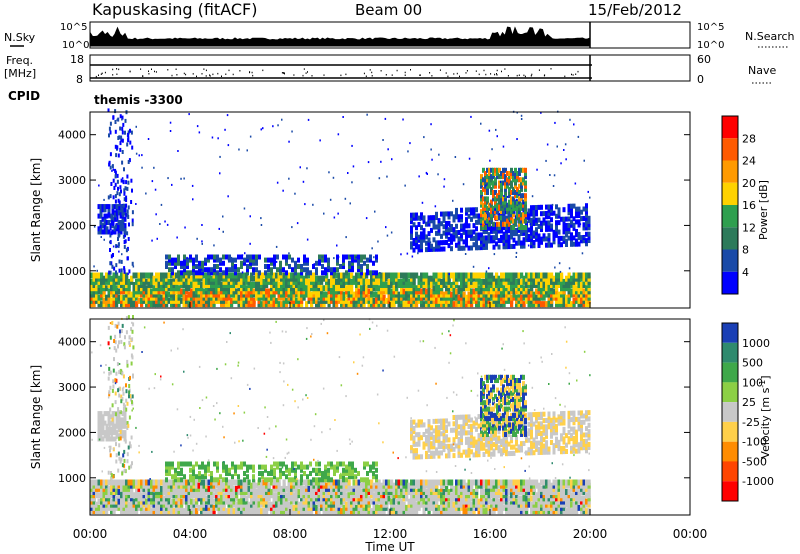  I want to click on colorbar-tick-label: 20, so click(749, 183).